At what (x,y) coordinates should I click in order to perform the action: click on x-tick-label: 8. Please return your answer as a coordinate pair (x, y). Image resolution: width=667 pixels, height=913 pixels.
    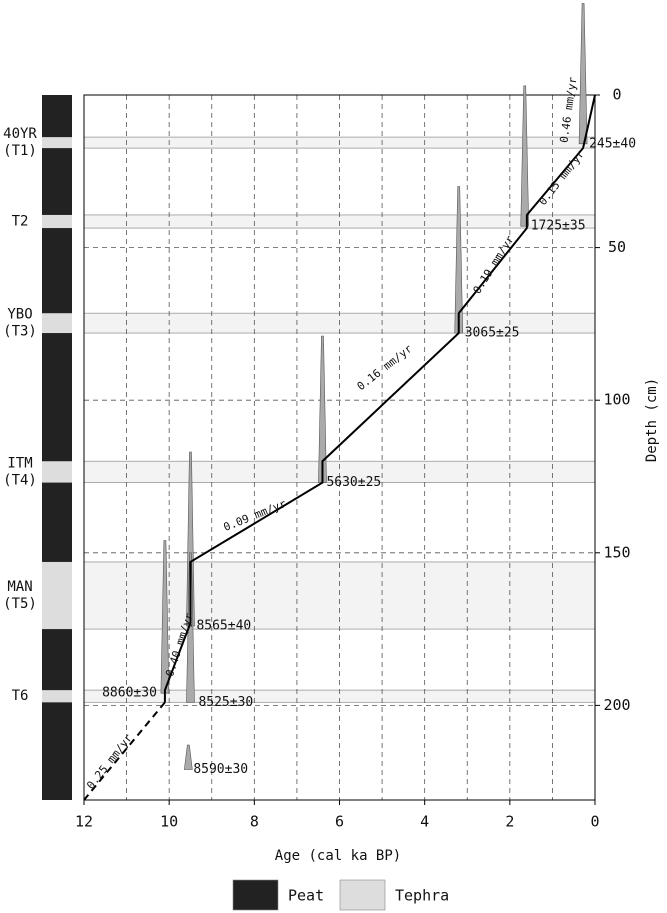
    Looking at the image, I should click on (254, 822).